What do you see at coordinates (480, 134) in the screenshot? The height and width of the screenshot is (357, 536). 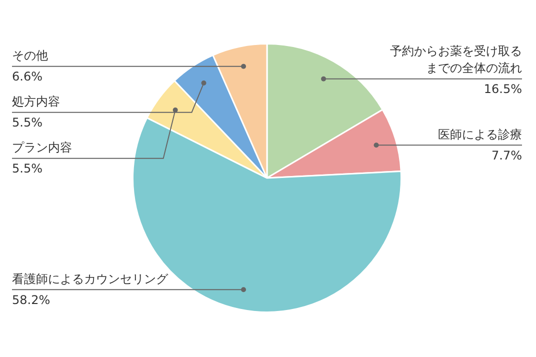 I see `slice-label: 医師による診療` at bounding box center [480, 134].